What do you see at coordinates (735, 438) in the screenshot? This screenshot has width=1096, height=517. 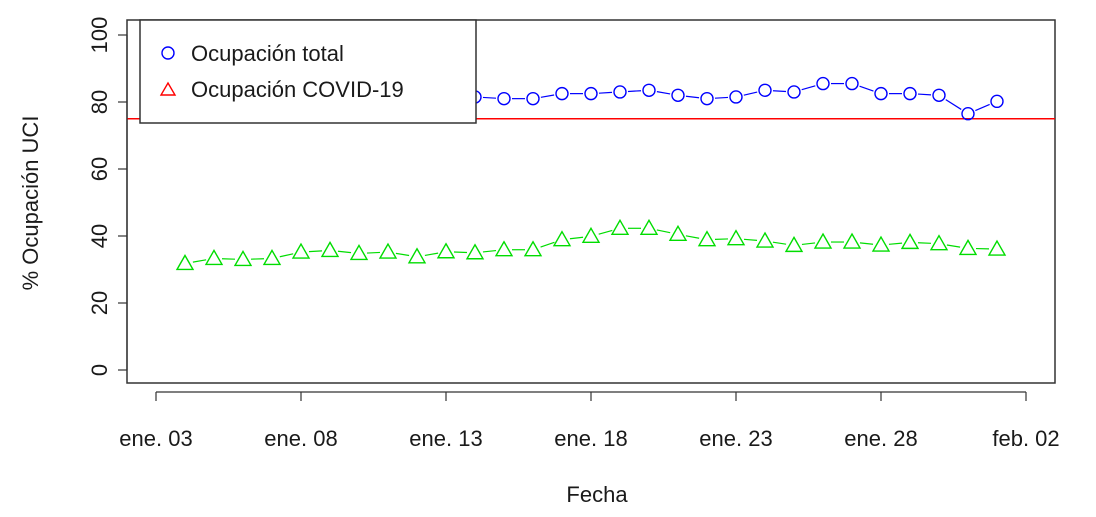 I see `x-tick-label: ene. 23` at bounding box center [735, 438].